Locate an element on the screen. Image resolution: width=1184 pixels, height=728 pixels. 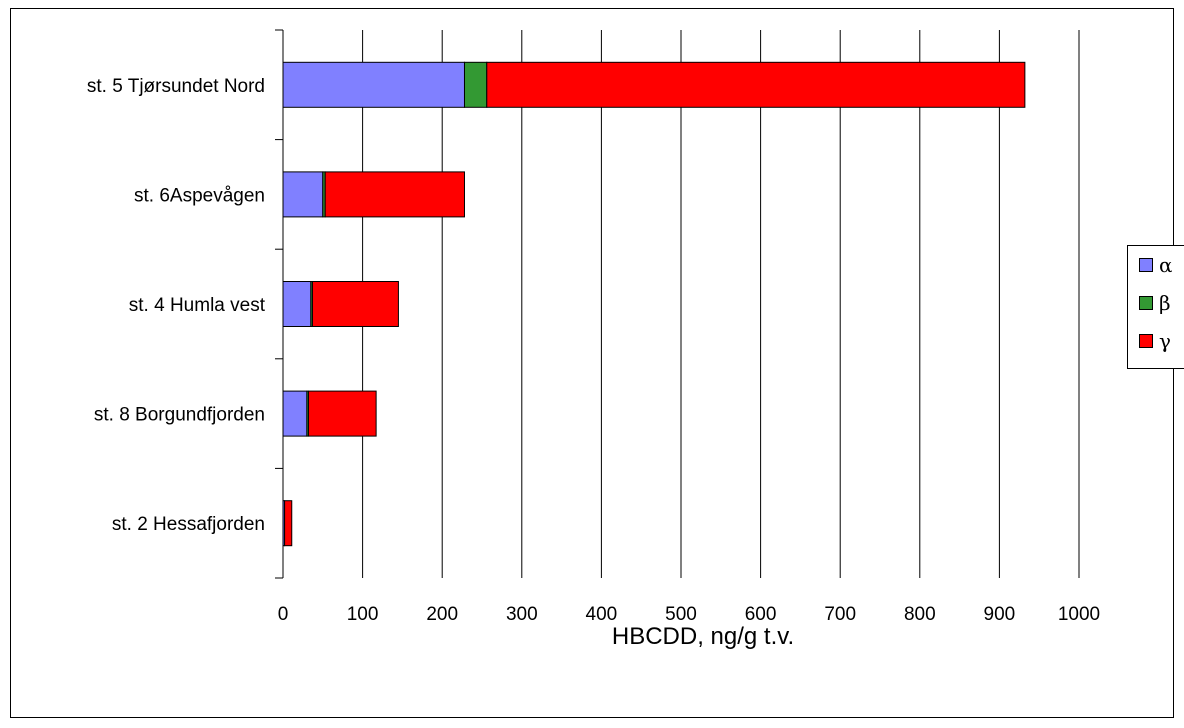
x-tick-label: 500 is located at coordinates (681, 614).